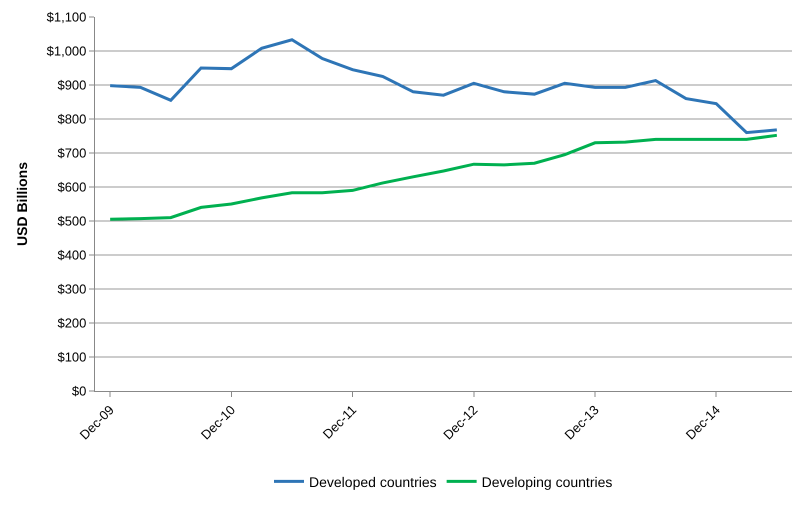 The height and width of the screenshot is (508, 802). Describe the element at coordinates (22, 204) in the screenshot. I see `y-axis-title: USD Billions` at that location.